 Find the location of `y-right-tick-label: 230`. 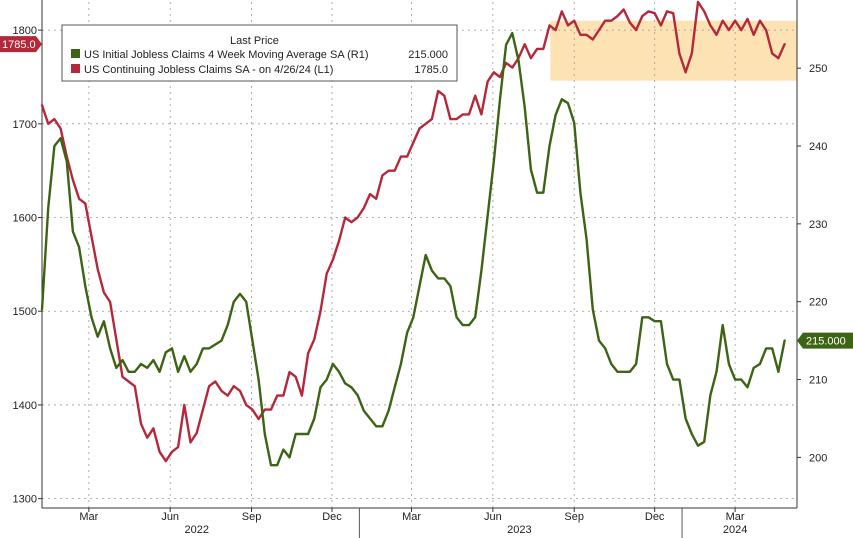

y-right-tick-label: 230 is located at coordinates (818, 225).